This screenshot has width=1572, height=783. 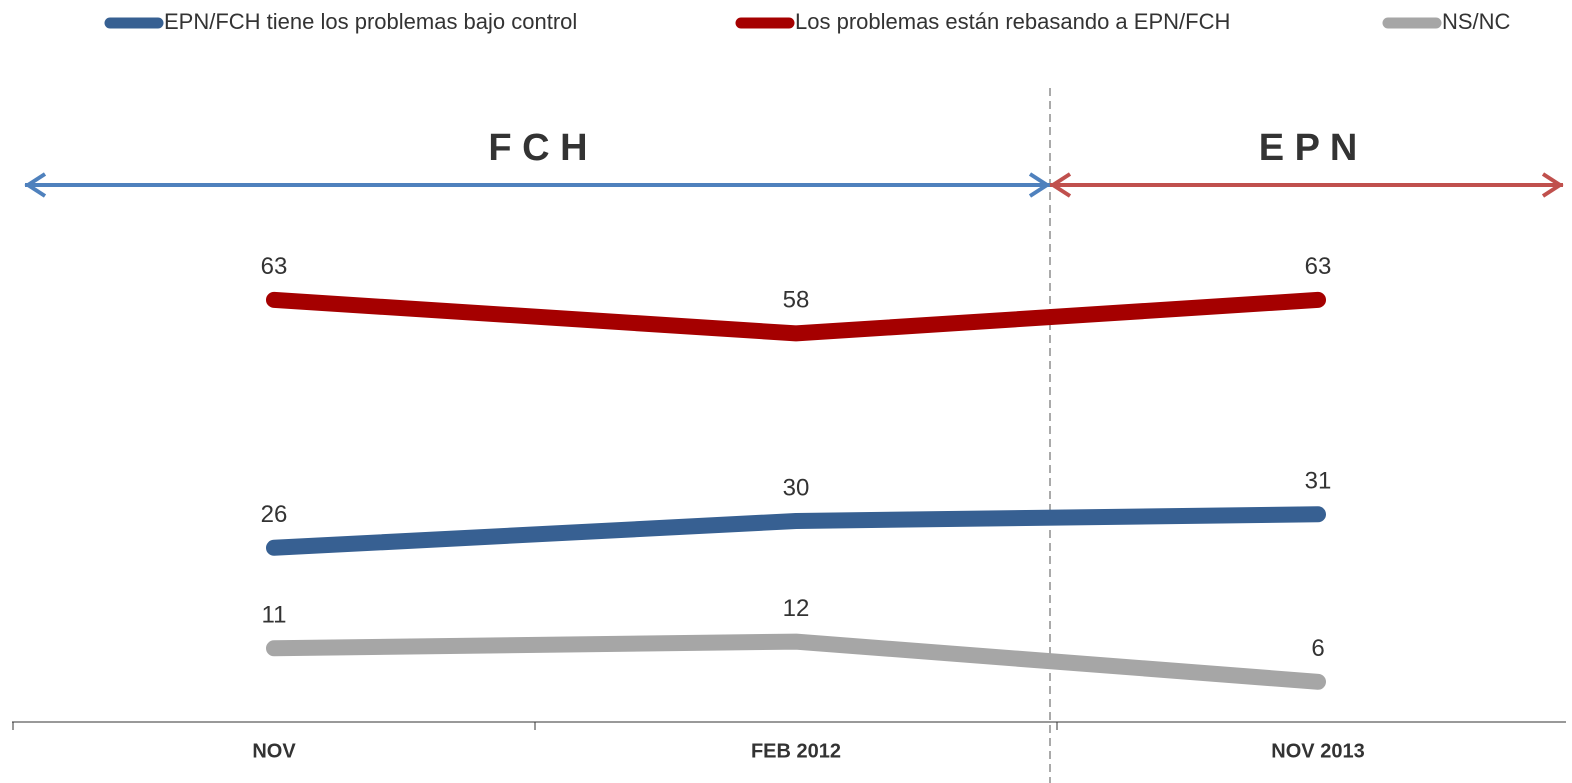 I want to click on legend-label: EPN/FCH tiene los problemas bajo control, so click(x=370, y=21).